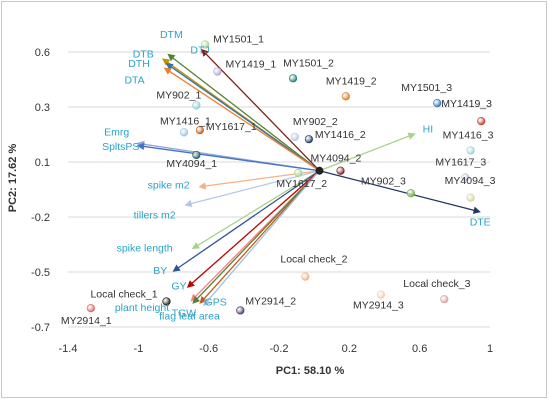 The image size is (550, 401). What do you see at coordinates (116, 133) in the screenshot?
I see `variable-label: Emrg` at bounding box center [116, 133].